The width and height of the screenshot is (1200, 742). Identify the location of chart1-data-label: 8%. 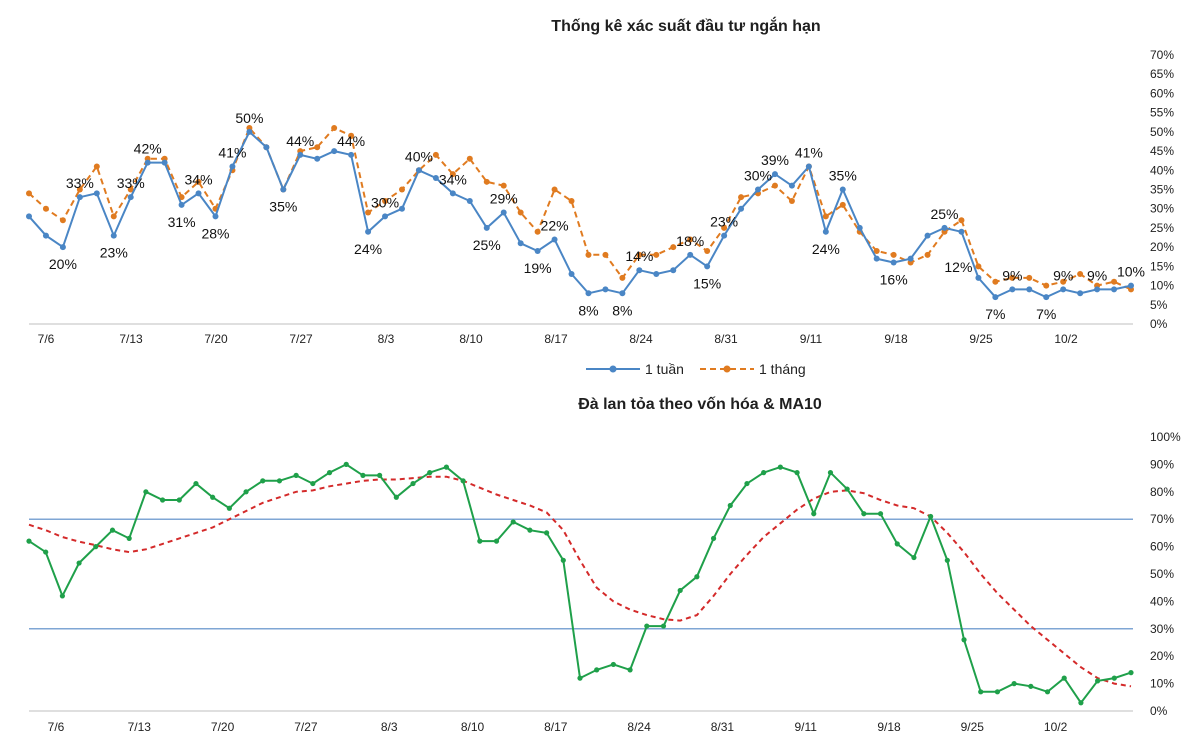
(622, 310).